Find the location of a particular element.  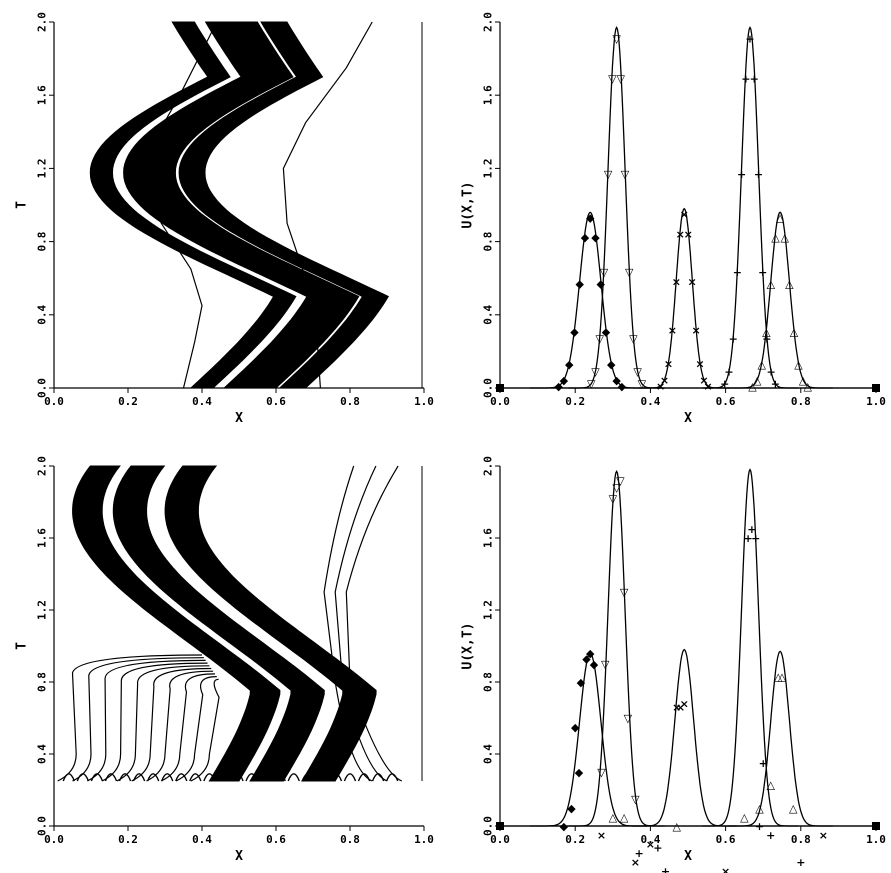

x-tick-label: 0.6 is located at coordinates (276, 839).